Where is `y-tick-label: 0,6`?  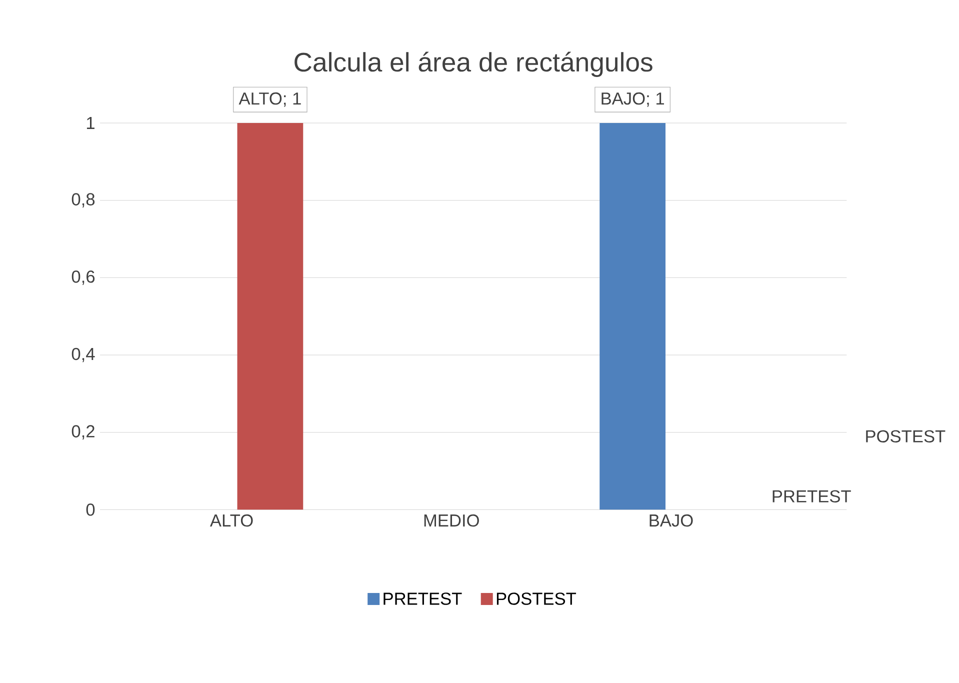
y-tick-label: 0,6 is located at coordinates (83, 277).